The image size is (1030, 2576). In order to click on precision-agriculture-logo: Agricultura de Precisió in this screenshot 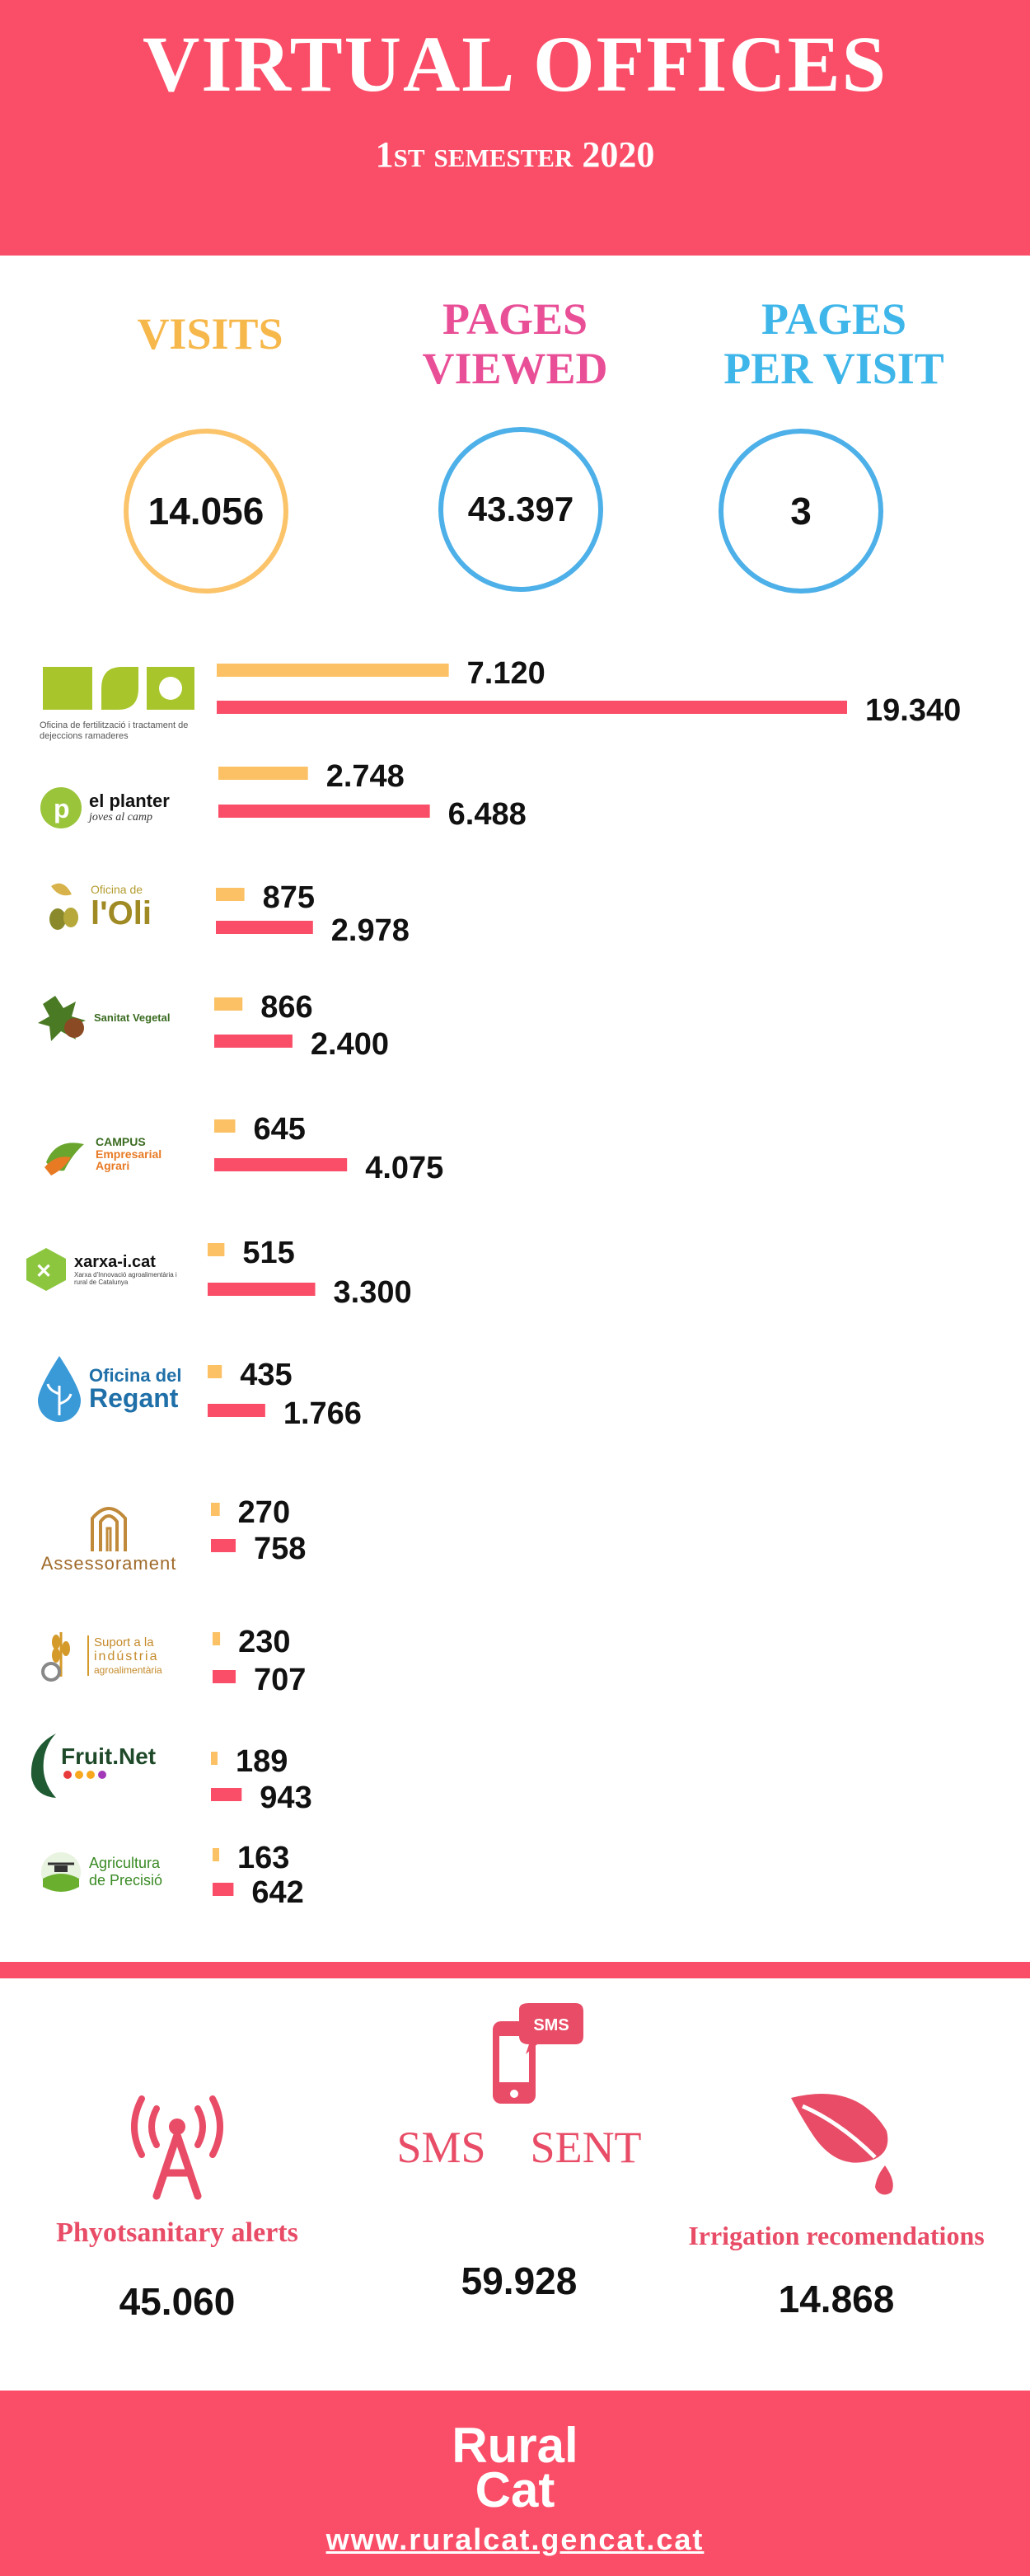, I will do `click(122, 1872)`.